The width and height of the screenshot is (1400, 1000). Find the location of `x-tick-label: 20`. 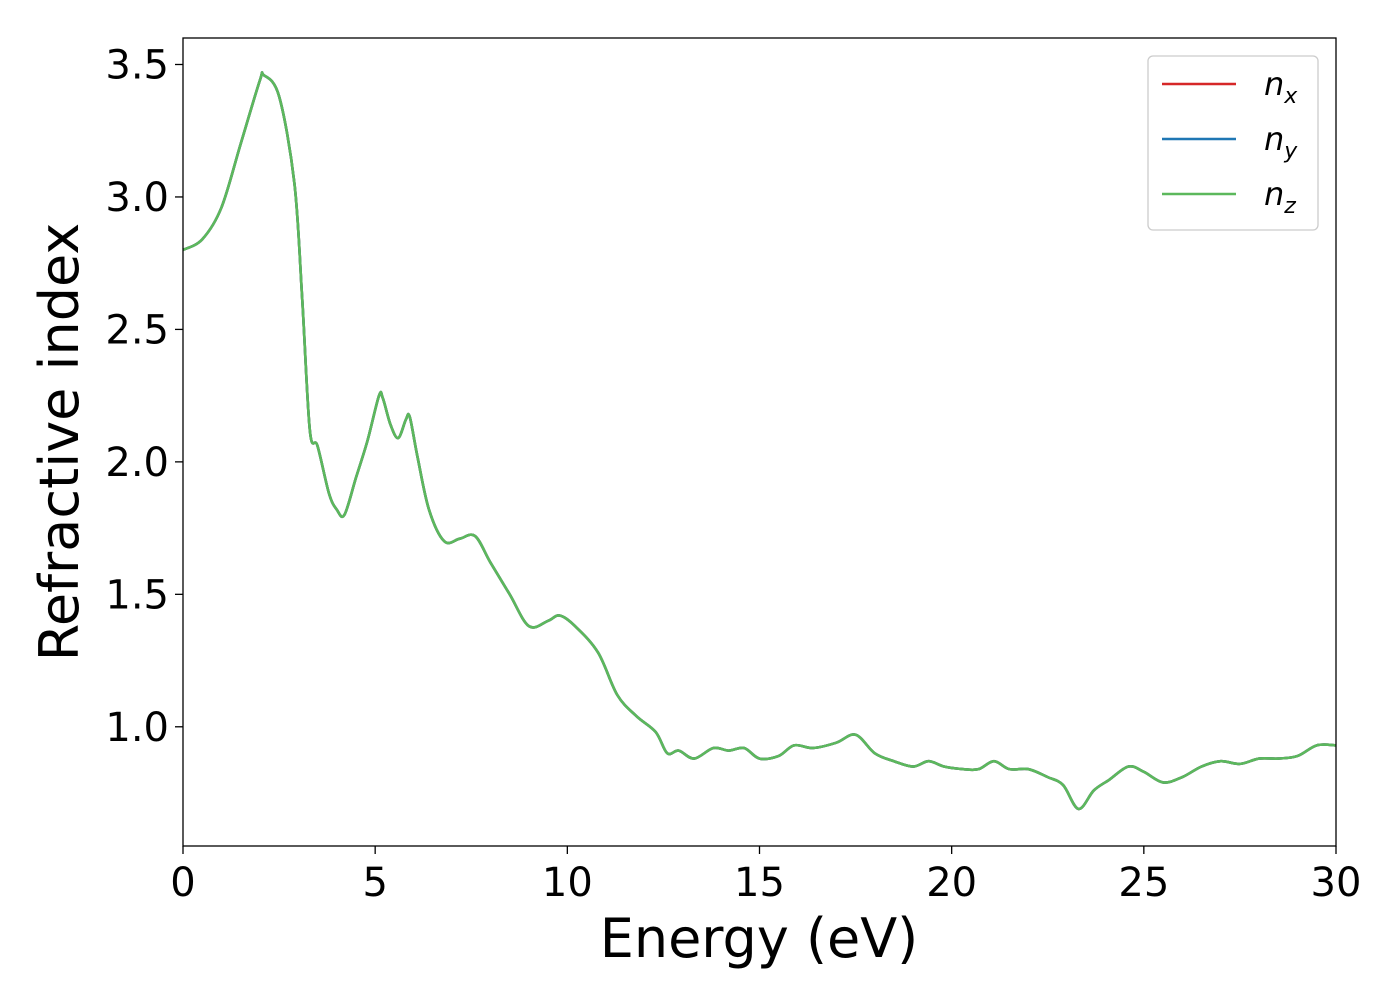

x-tick-label: 20 is located at coordinates (951, 883).